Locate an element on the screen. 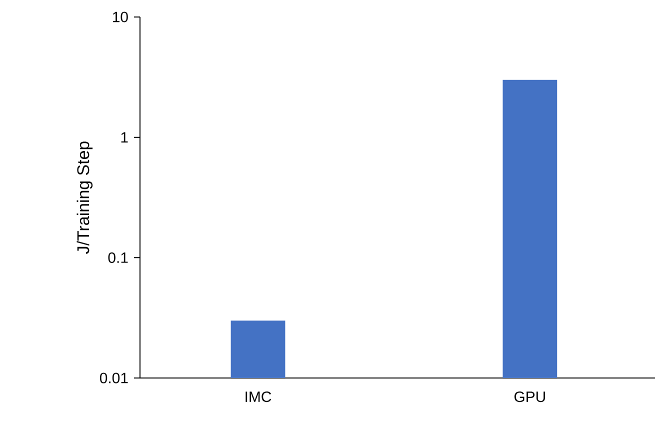 This screenshot has height=428, width=655. y-tick-label: 10 is located at coordinates (120, 17).